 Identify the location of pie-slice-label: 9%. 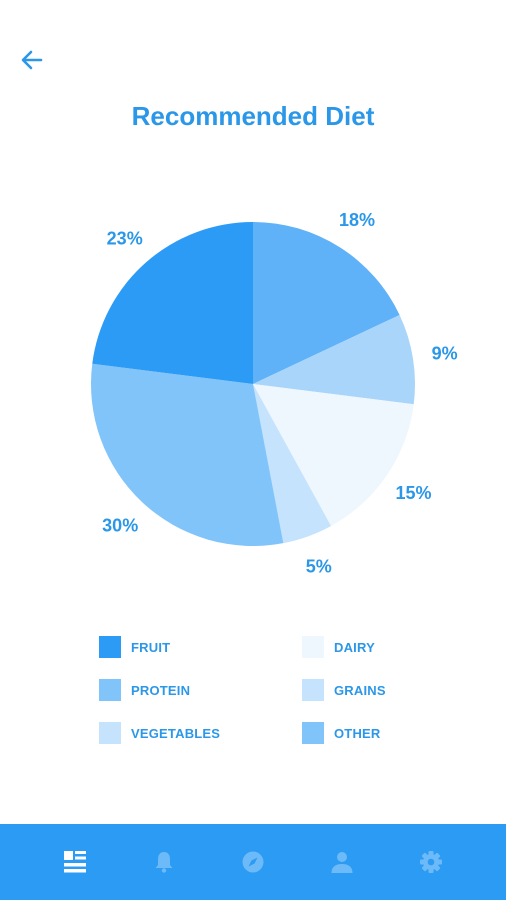
(445, 354).